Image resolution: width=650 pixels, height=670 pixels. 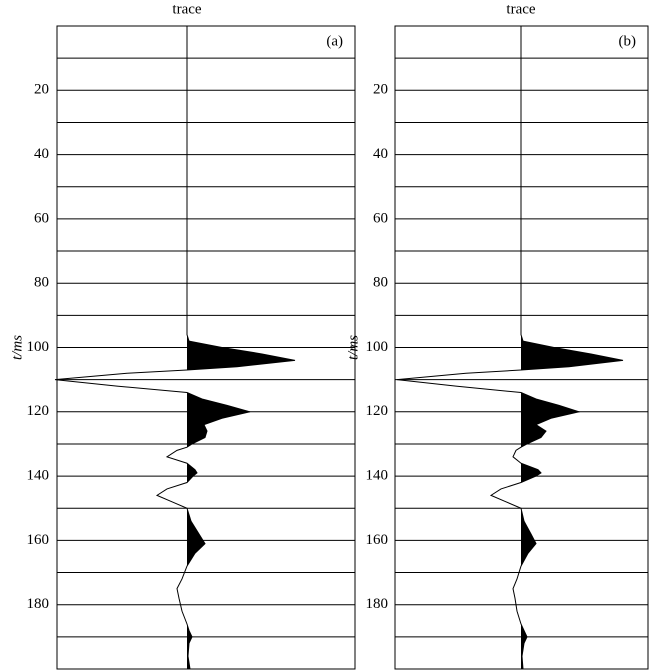 I want to click on panel-label: (b), so click(x=628, y=41).